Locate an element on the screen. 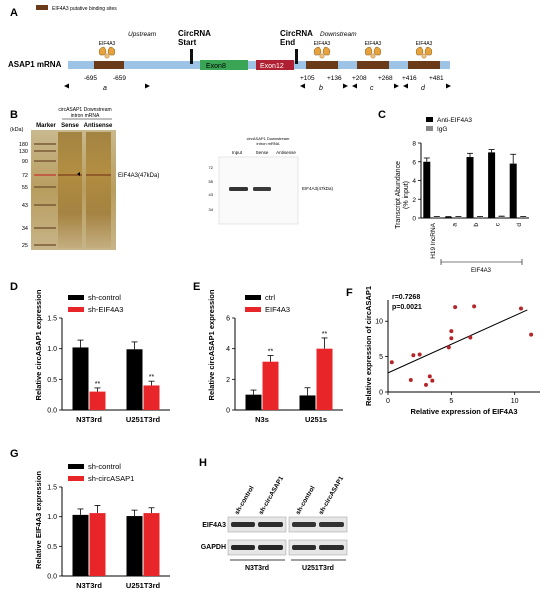 Image resolution: width=554 pixels, height=614 pixels. wb-mw-55: 55 is located at coordinates (211, 181).